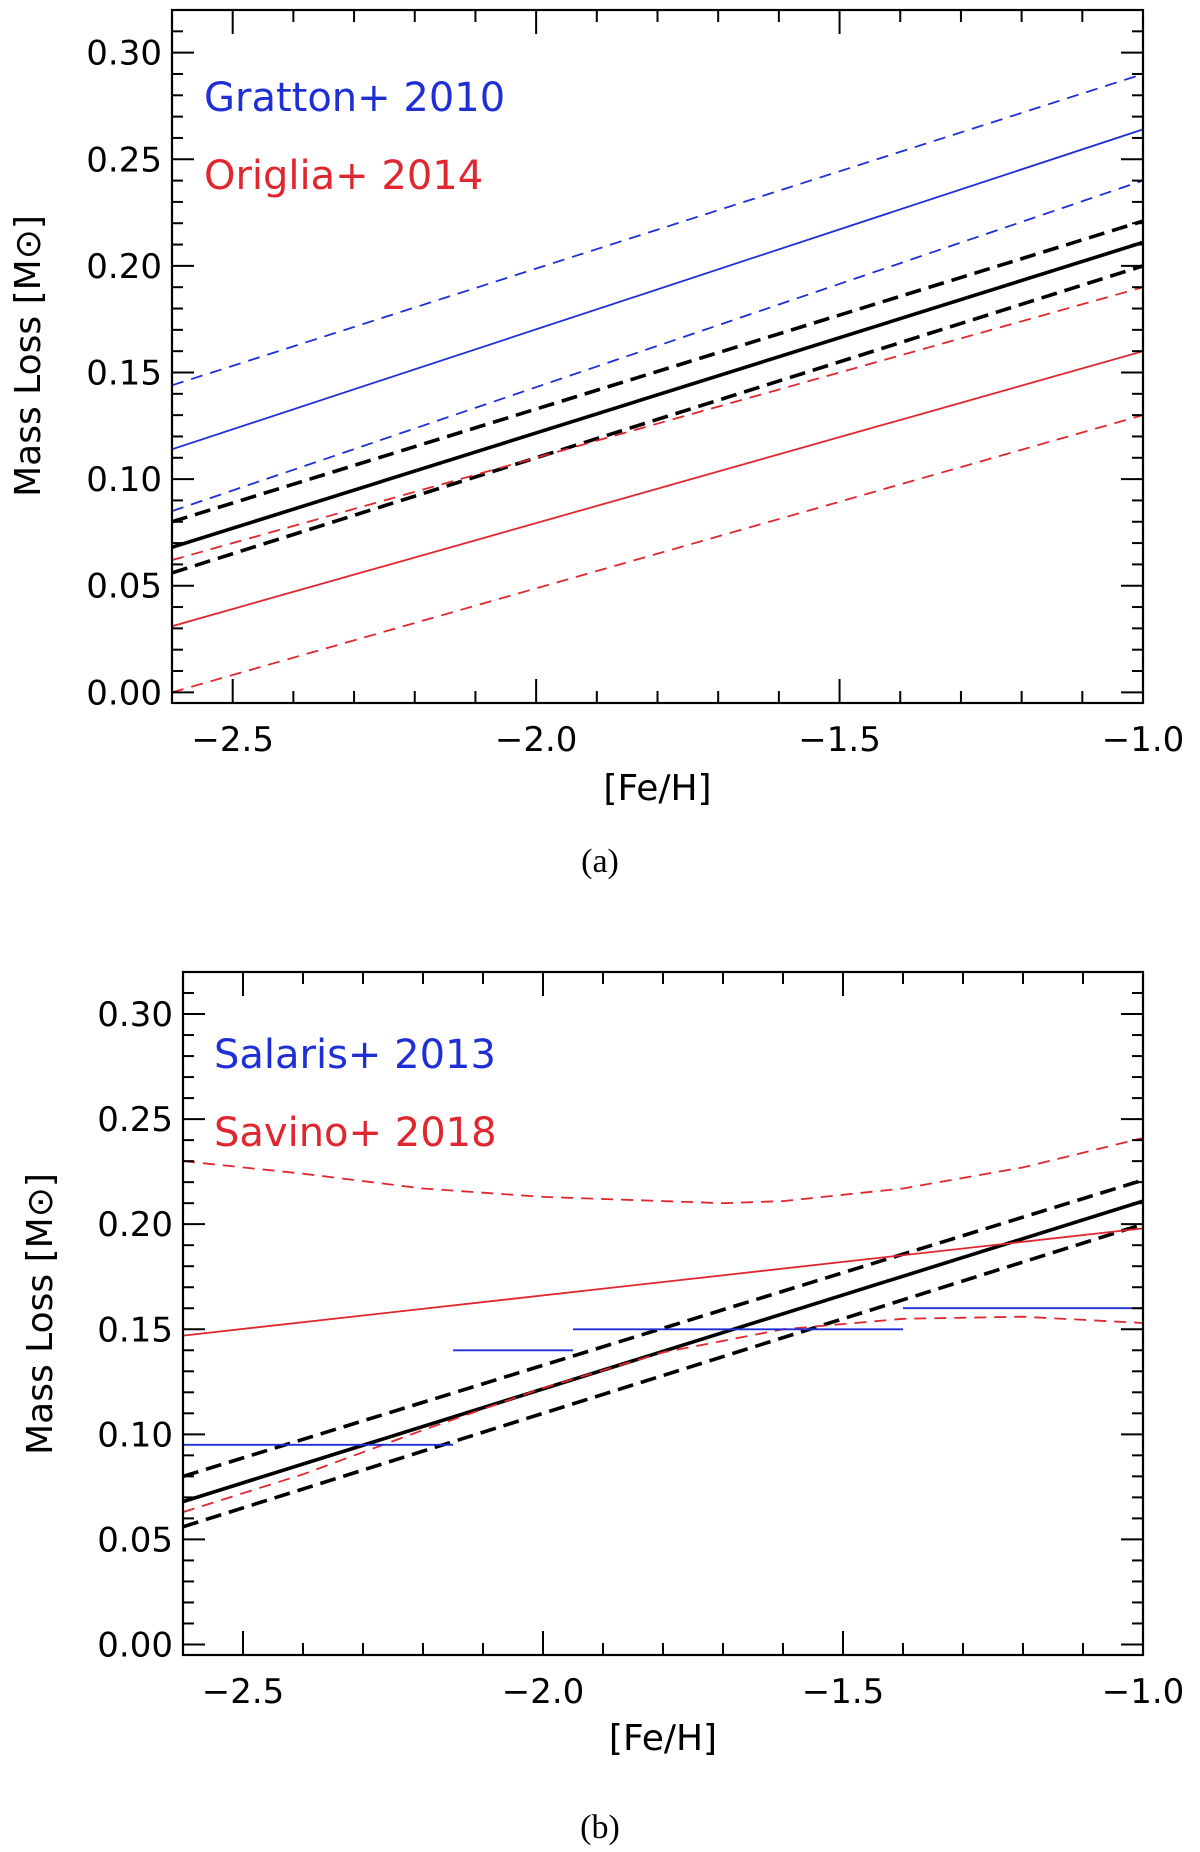 The image size is (1200, 1852). Describe the element at coordinates (600, 1827) in the screenshot. I see `panel-caption: (b)` at that location.